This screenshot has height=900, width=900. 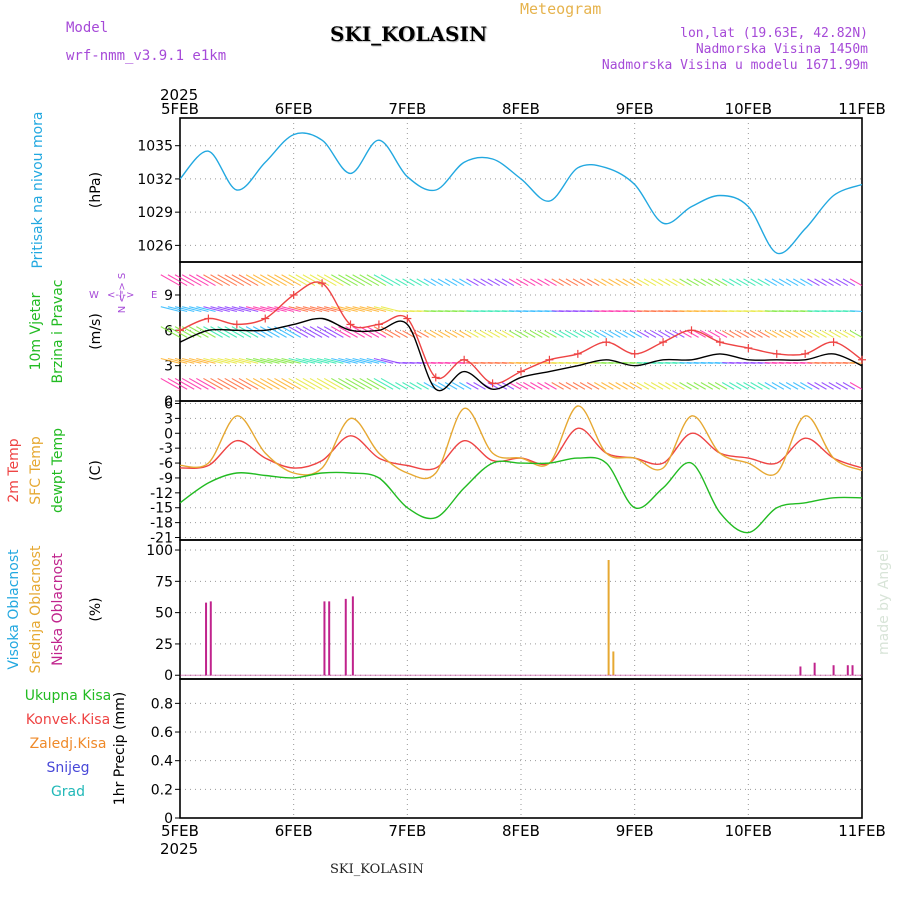 I want to click on unit-temperature: (C), so click(x=96, y=470).